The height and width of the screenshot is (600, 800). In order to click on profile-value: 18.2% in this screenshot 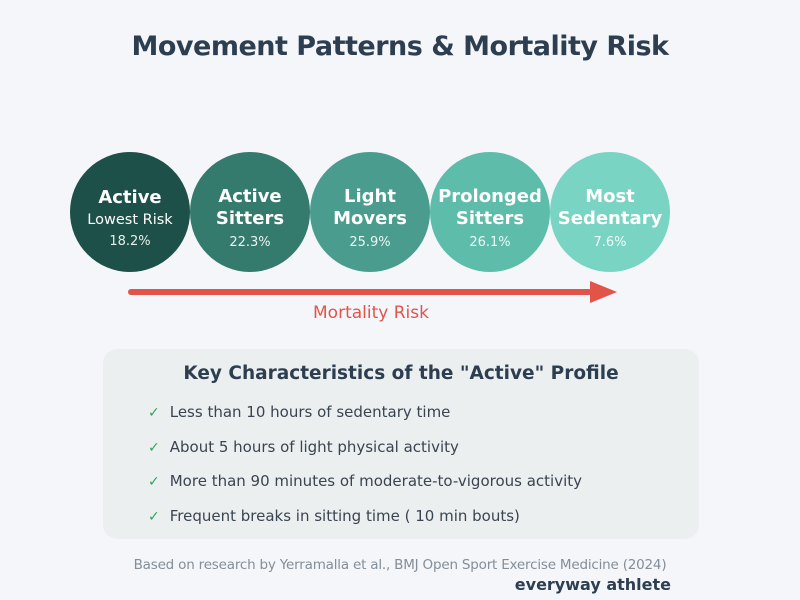, I will do `click(130, 241)`.